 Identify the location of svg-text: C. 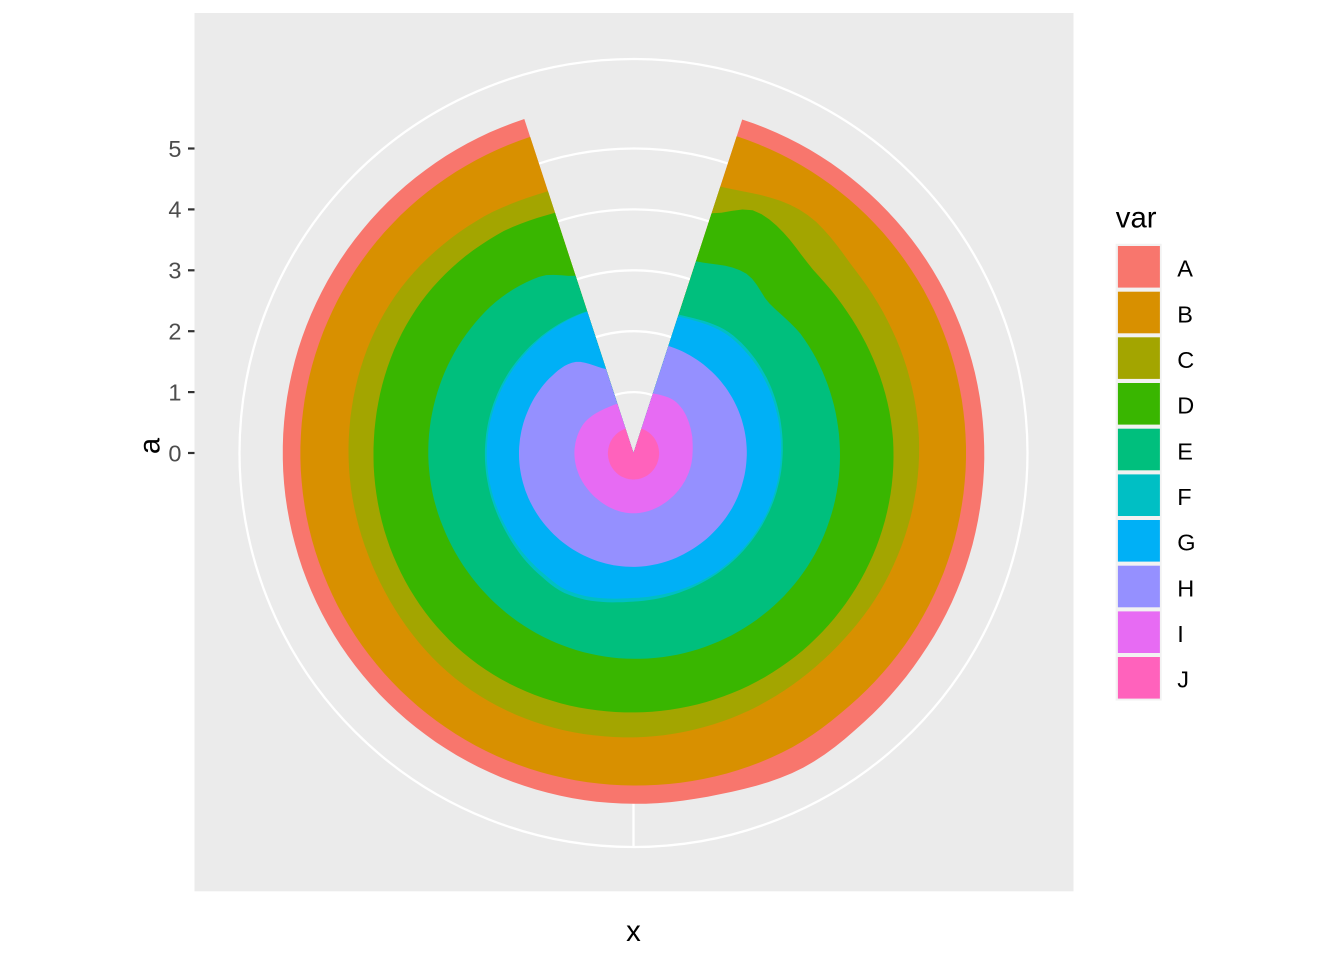
(1185, 360).